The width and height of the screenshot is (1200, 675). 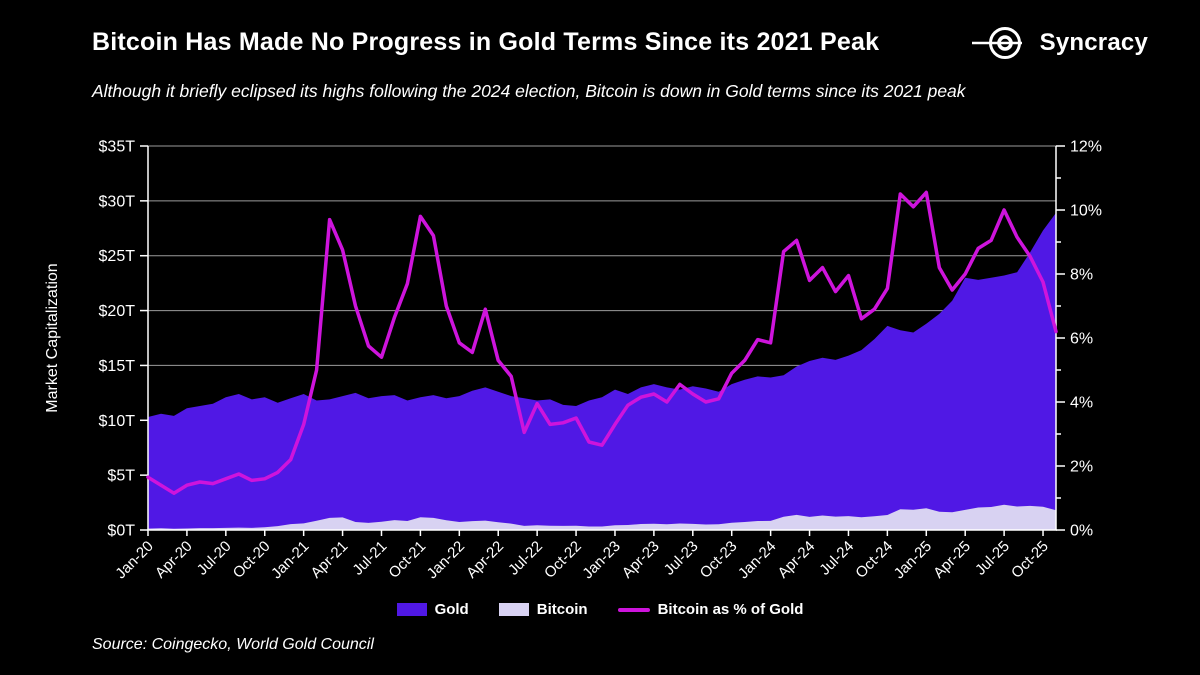 I want to click on svg-text: $5T, so click(x=121, y=476).